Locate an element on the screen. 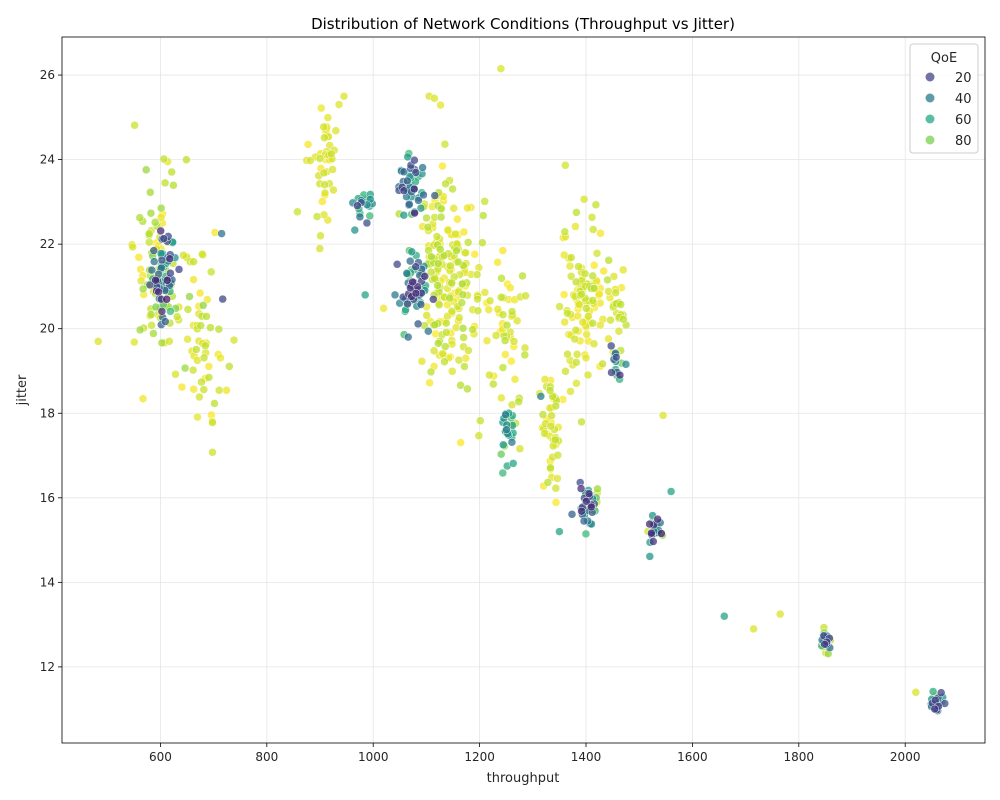 Image resolution: width=1000 pixels, height=800 pixels. y-tick-label: 12 is located at coordinates (47, 667).